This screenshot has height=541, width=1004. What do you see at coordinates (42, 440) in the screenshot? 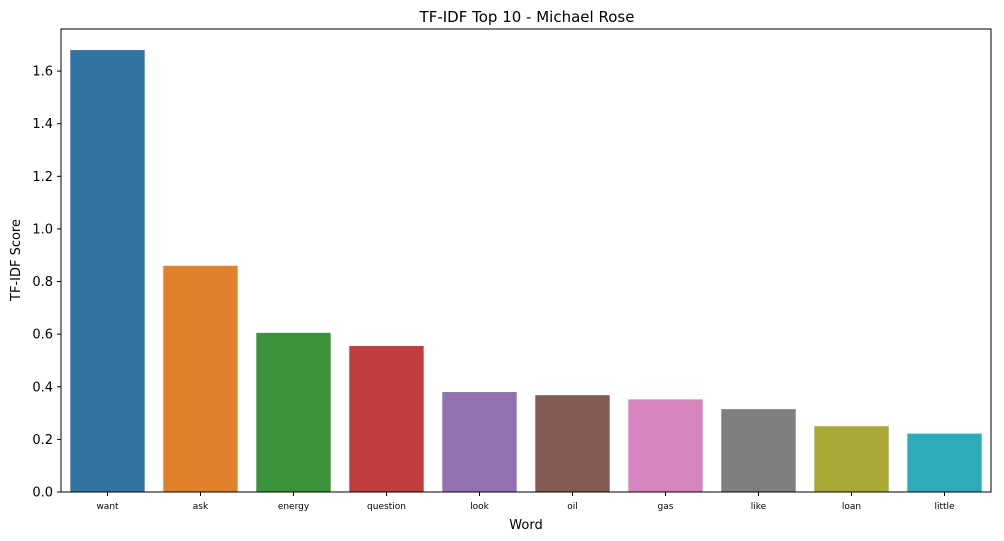
I see `y-tick-label: 0.2` at bounding box center [42, 440].